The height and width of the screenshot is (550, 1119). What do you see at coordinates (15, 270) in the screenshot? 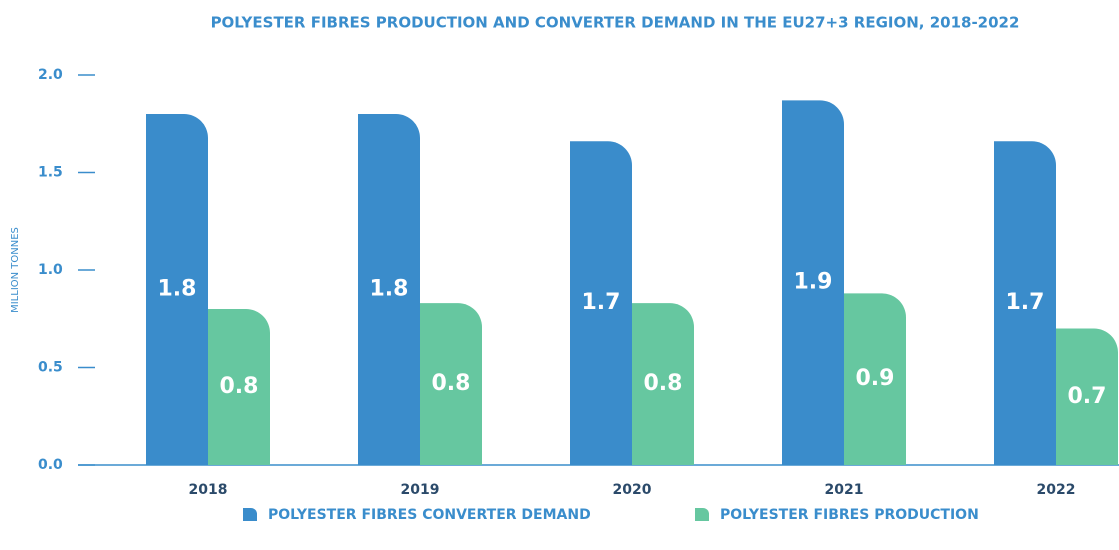
I see `y-axis-label: MILLION TONNES` at bounding box center [15, 270].